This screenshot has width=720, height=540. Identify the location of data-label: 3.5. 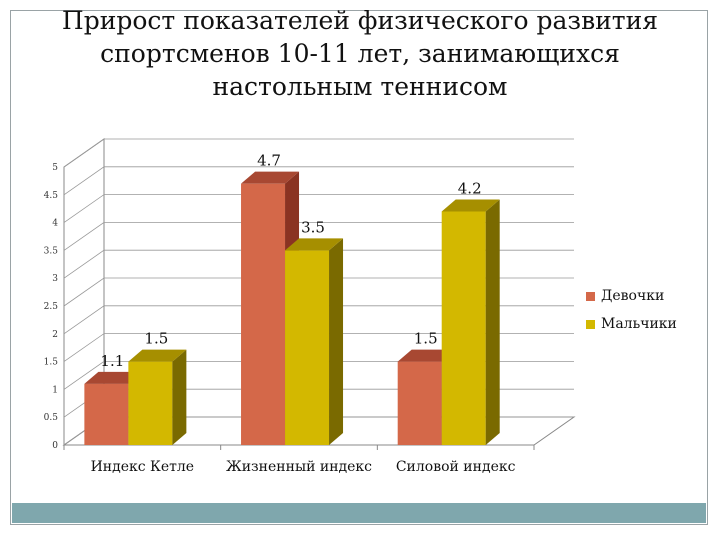
(313, 227).